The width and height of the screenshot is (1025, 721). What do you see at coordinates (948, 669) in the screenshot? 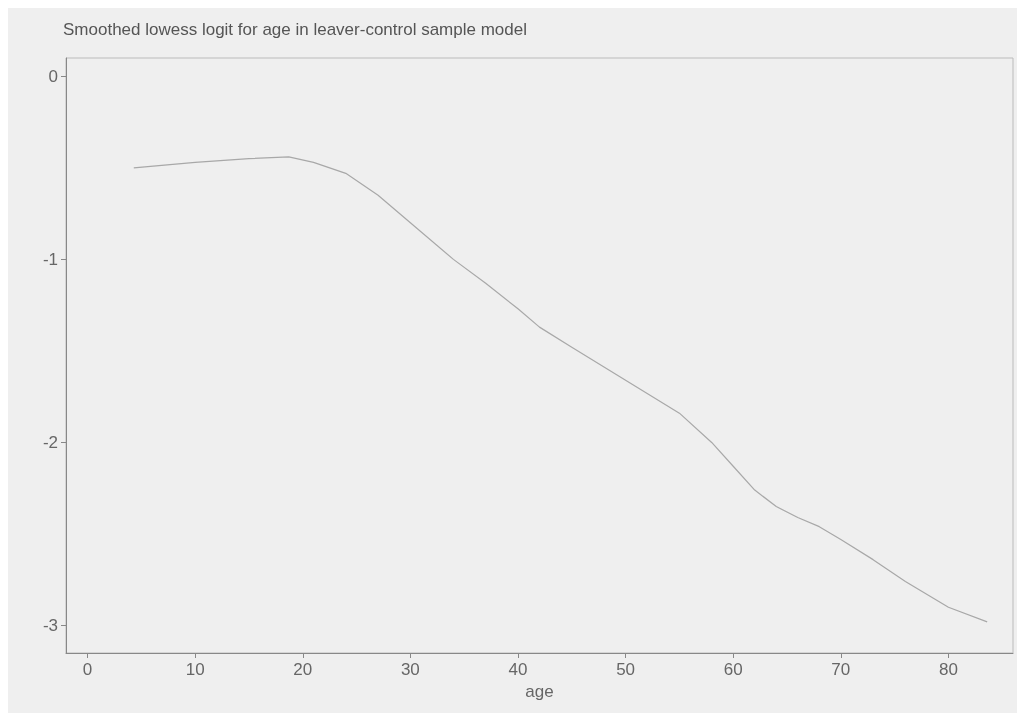
I see `x-tick-label: 80` at bounding box center [948, 669].